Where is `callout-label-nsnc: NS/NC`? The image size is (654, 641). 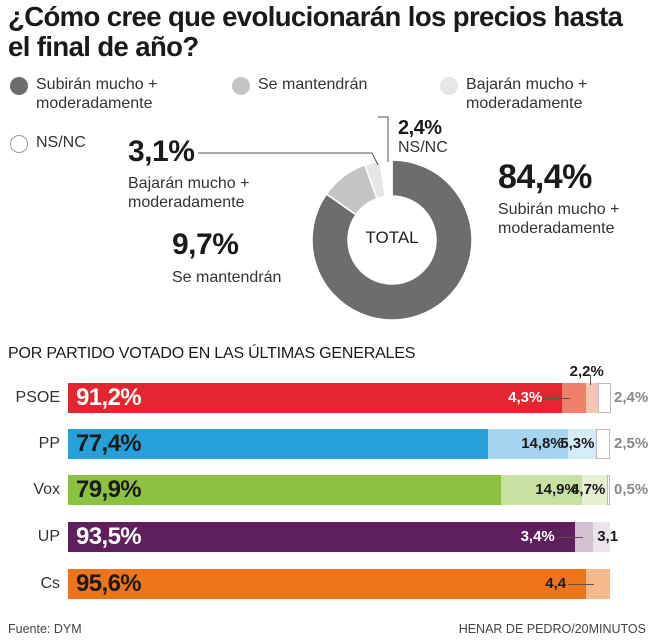
callout-label-nsnc: NS/NC is located at coordinates (423, 147).